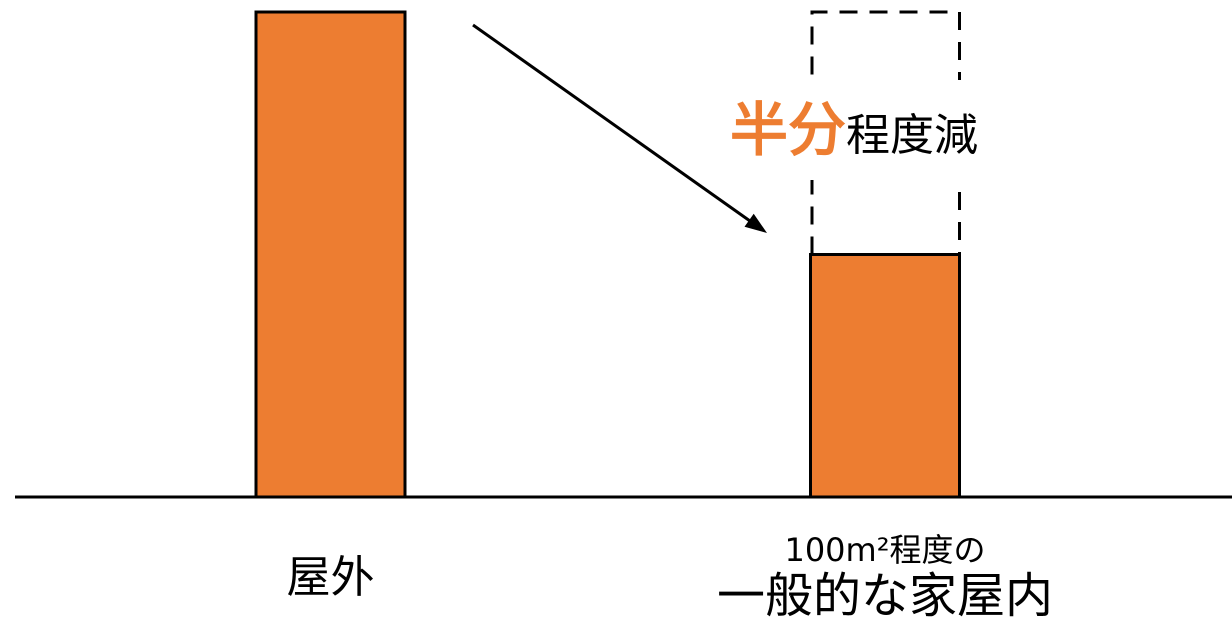 This screenshot has height=622, width=1232. I want to click on decrease-arrow, so click(619, 128).